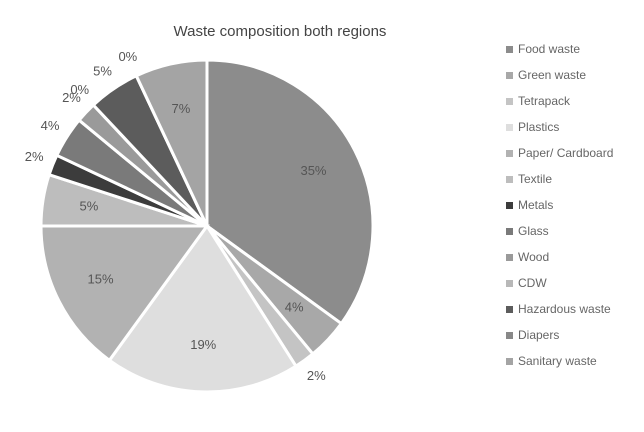 The height and width of the screenshot is (432, 644). I want to click on legend-label: Food waste, so click(549, 49).